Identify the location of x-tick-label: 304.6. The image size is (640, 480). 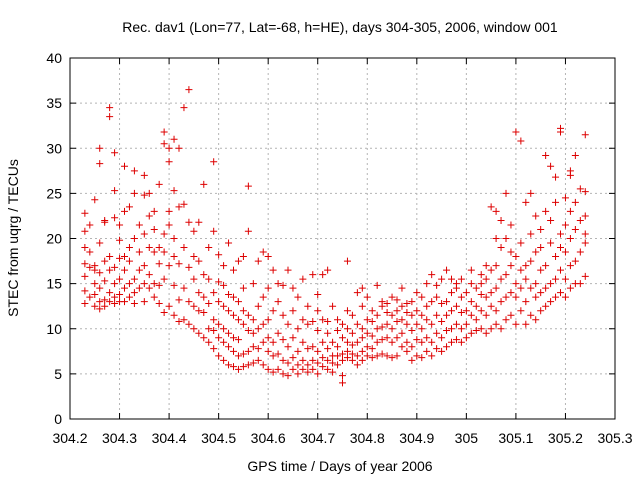
(268, 438).